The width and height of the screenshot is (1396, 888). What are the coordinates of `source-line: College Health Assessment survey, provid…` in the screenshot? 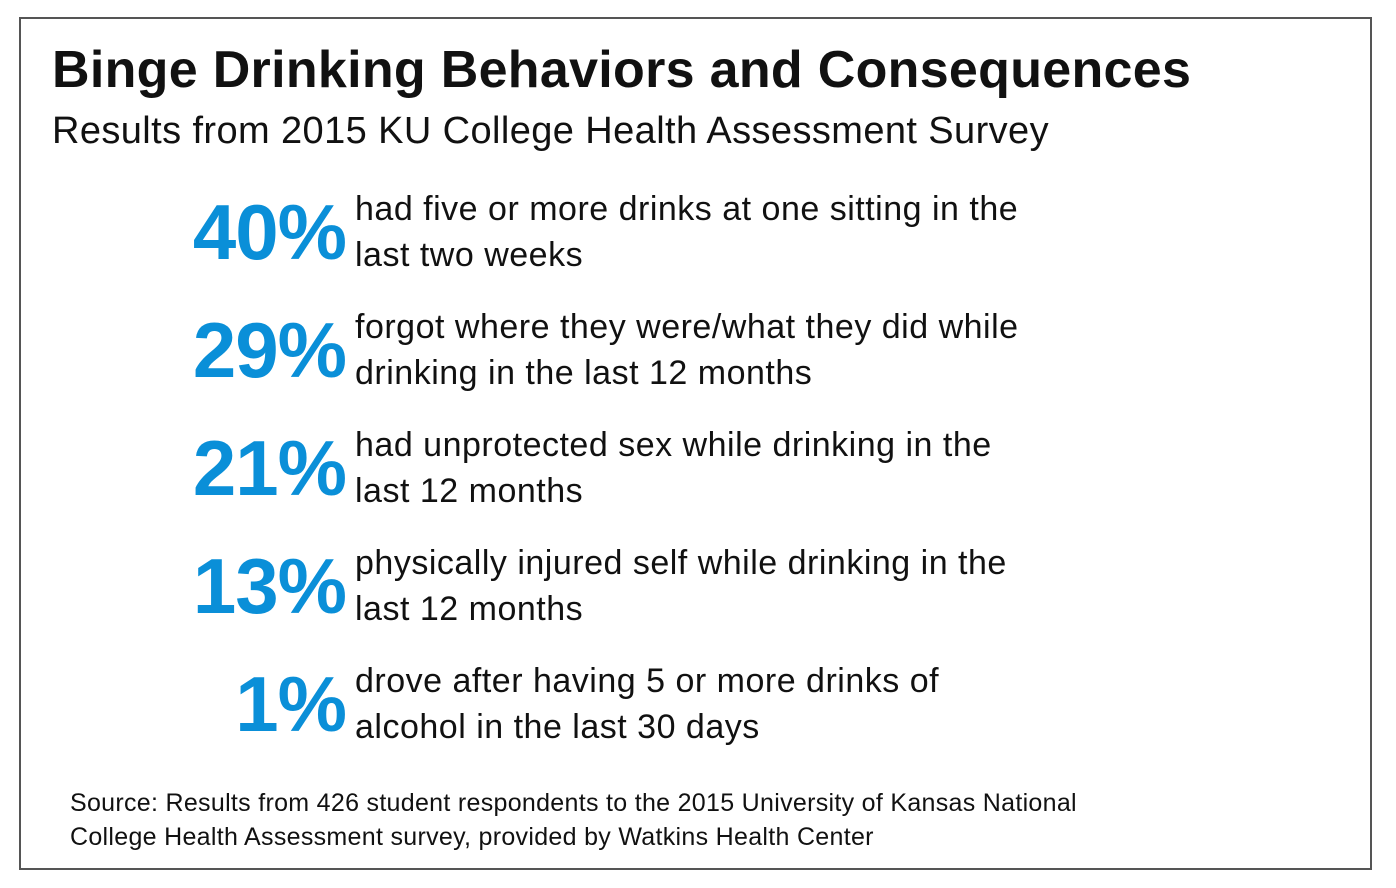 It's located at (472, 837).